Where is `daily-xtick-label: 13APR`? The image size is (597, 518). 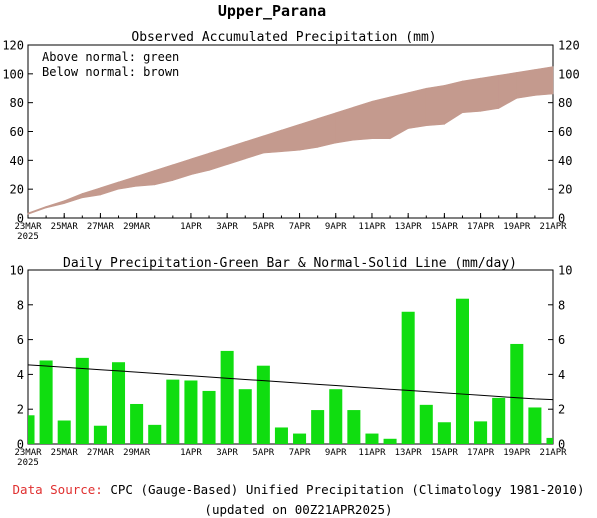 daily-xtick-label: 13APR is located at coordinates (409, 453).